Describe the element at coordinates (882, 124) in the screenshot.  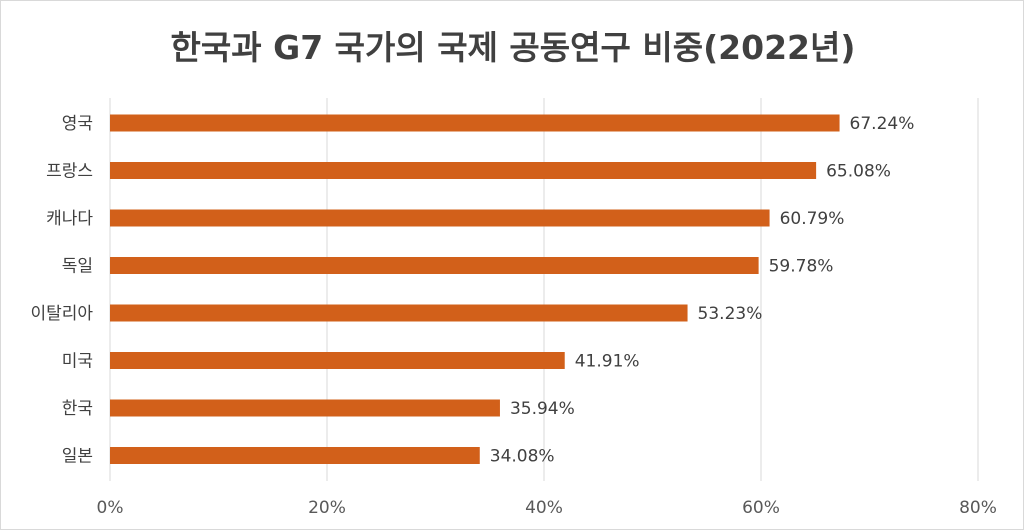
I see `value-label: 67.24%` at that location.